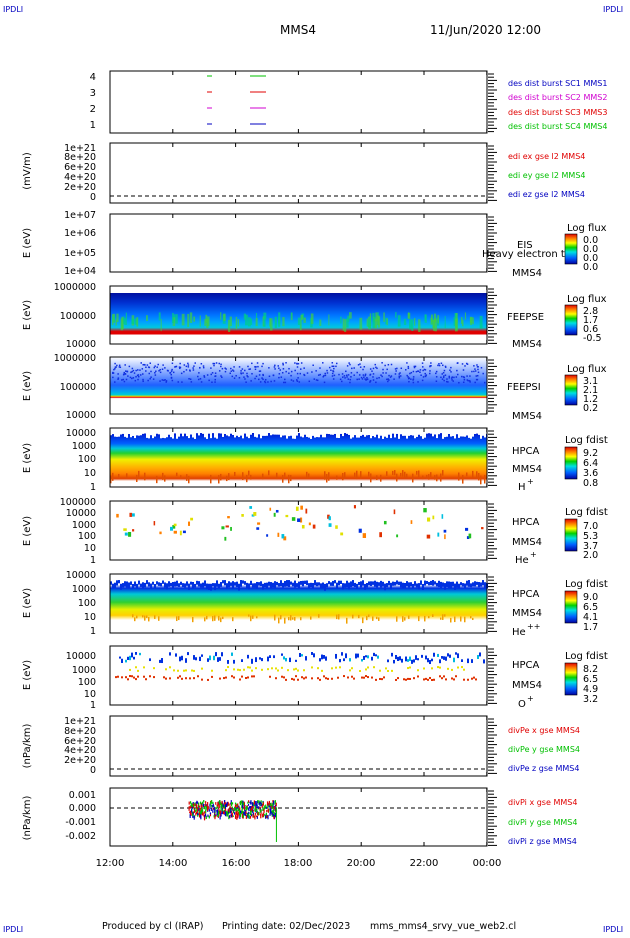 This screenshot has width=630, height=938. What do you see at coordinates (87, 459) in the screenshot?
I see `hpca-h-ytick-2: 100` at bounding box center [87, 459].